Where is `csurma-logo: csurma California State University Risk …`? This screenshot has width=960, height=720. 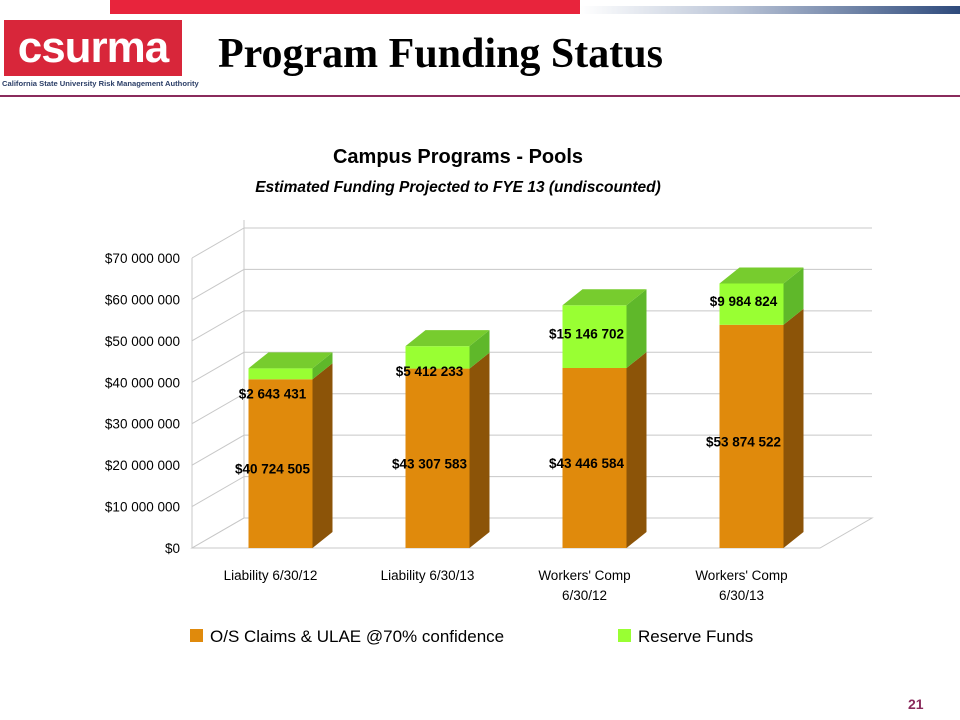 csurma-logo: csurma California State University Risk … is located at coordinates (105, 54).